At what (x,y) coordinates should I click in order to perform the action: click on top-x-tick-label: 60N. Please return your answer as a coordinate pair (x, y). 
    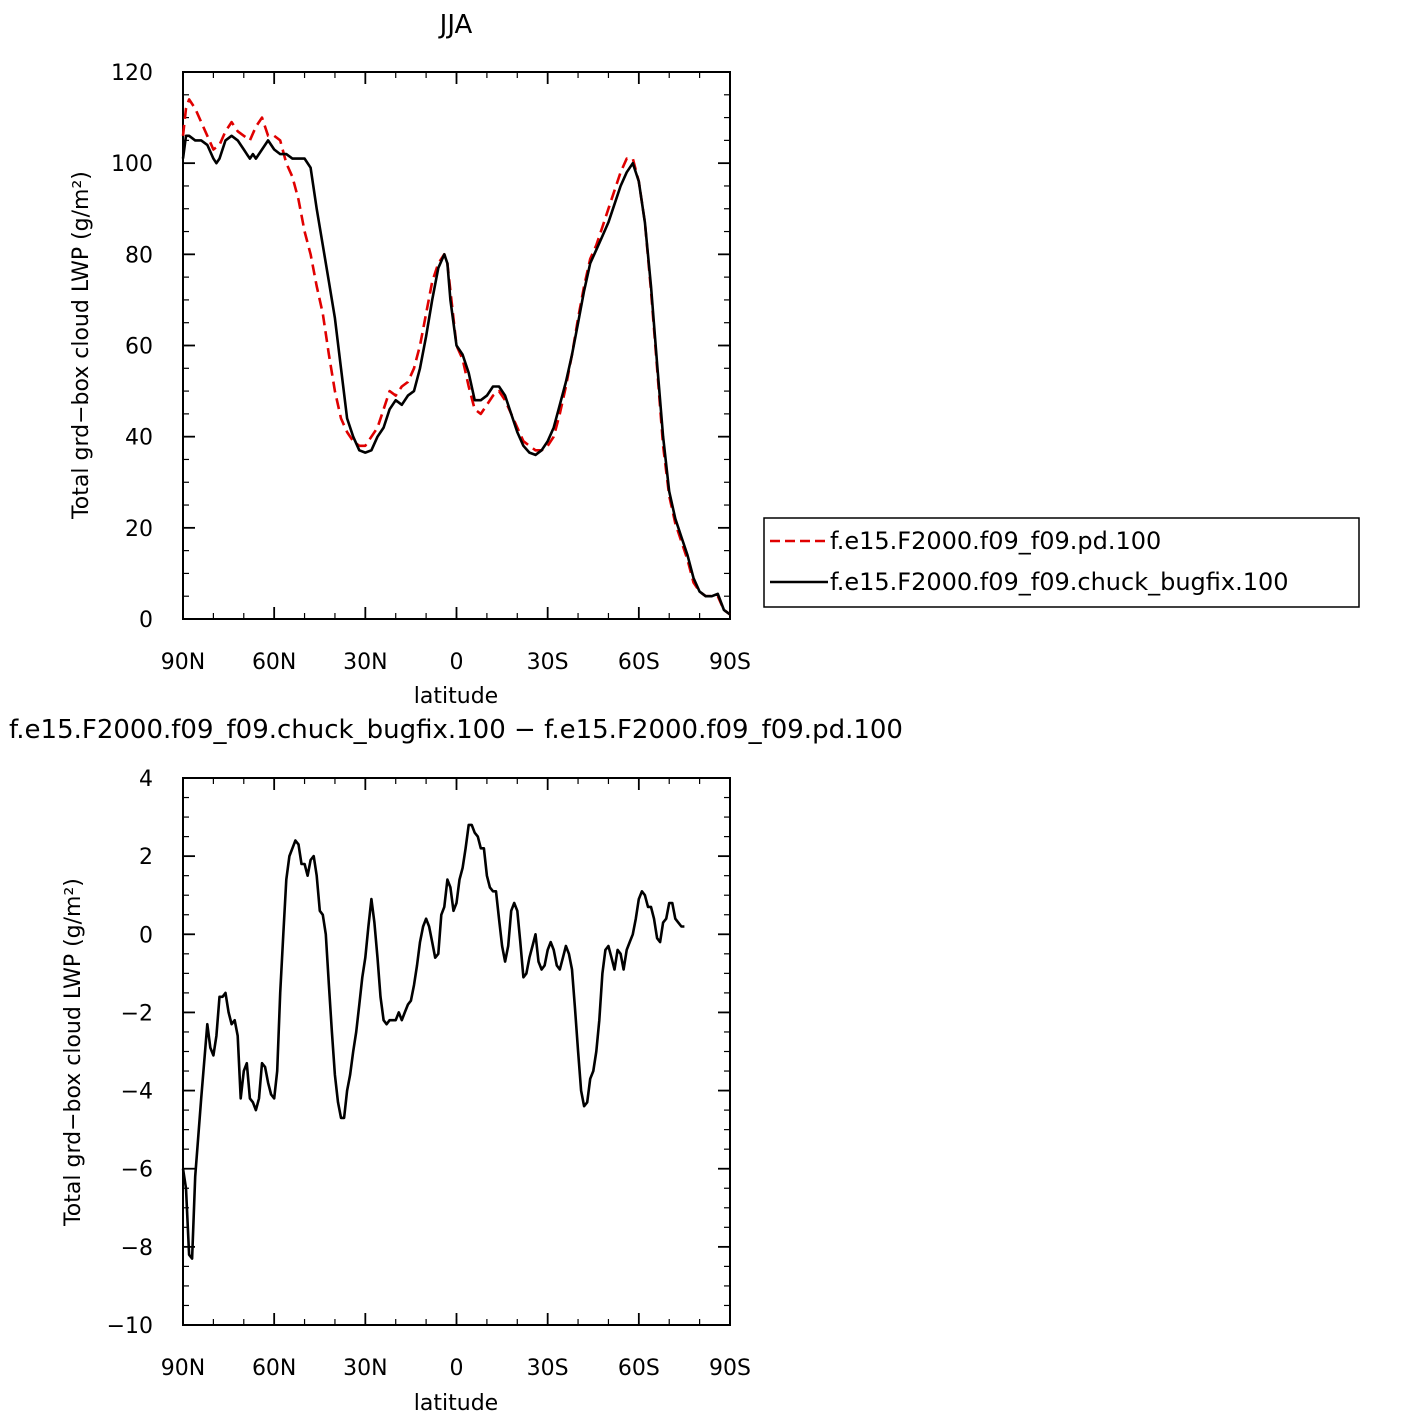
    Looking at the image, I should click on (274, 662).